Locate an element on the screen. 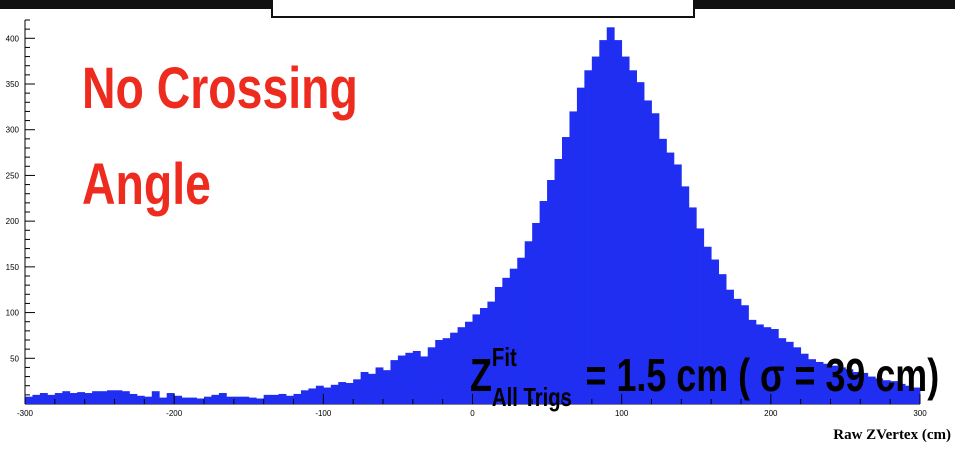 This screenshot has height=449, width=955. y-tick-label: 300 is located at coordinates (13, 130).